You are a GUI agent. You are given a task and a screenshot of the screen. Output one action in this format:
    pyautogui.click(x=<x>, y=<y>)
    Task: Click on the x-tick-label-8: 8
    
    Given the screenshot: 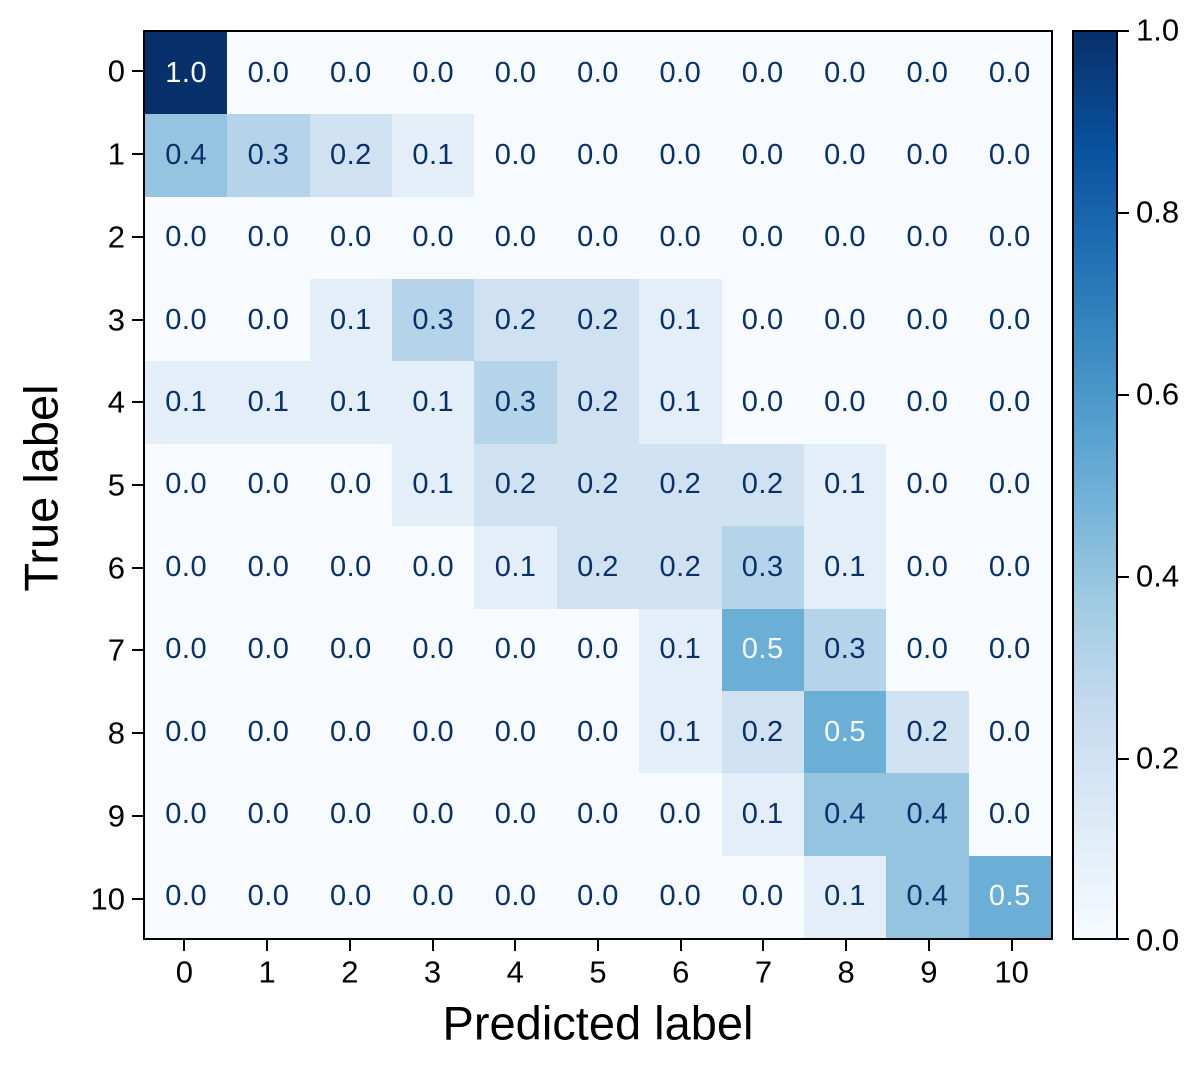 What is the action you would take?
    pyautogui.click(x=846, y=972)
    